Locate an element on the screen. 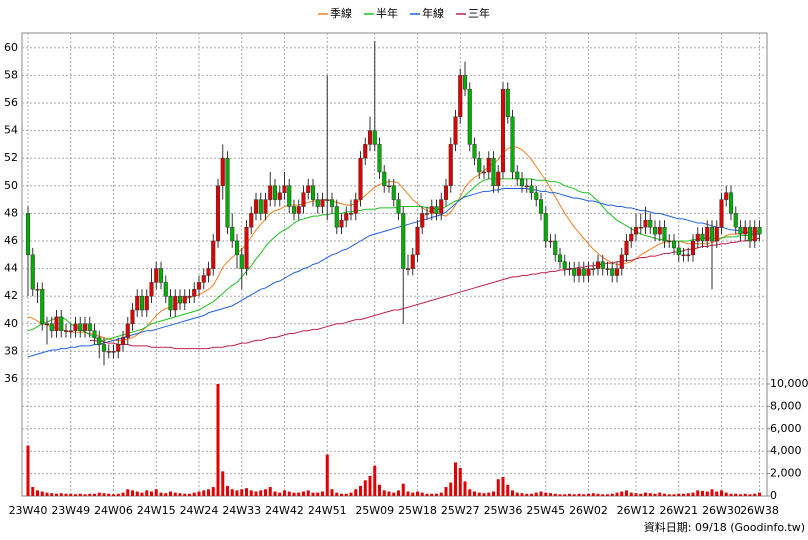 The image size is (808, 540). x-tick-label: 25W45 is located at coordinates (545, 510).